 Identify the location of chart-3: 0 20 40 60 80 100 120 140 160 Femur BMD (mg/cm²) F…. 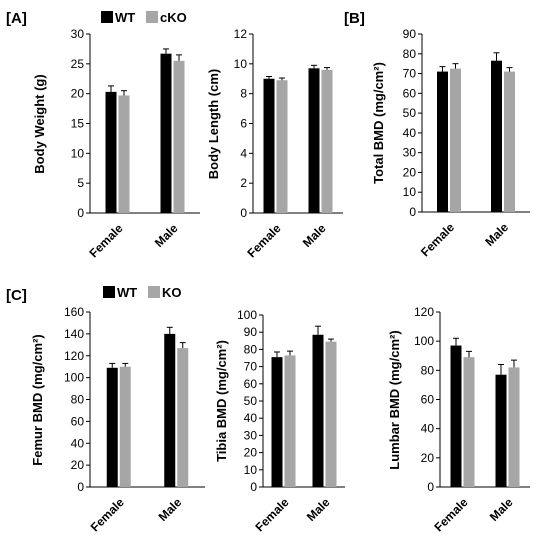
(117, 419).